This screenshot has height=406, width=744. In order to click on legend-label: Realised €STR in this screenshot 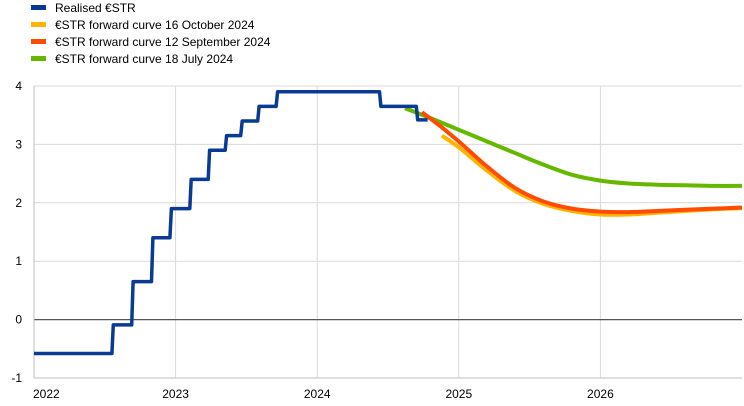, I will do `click(95, 8)`.